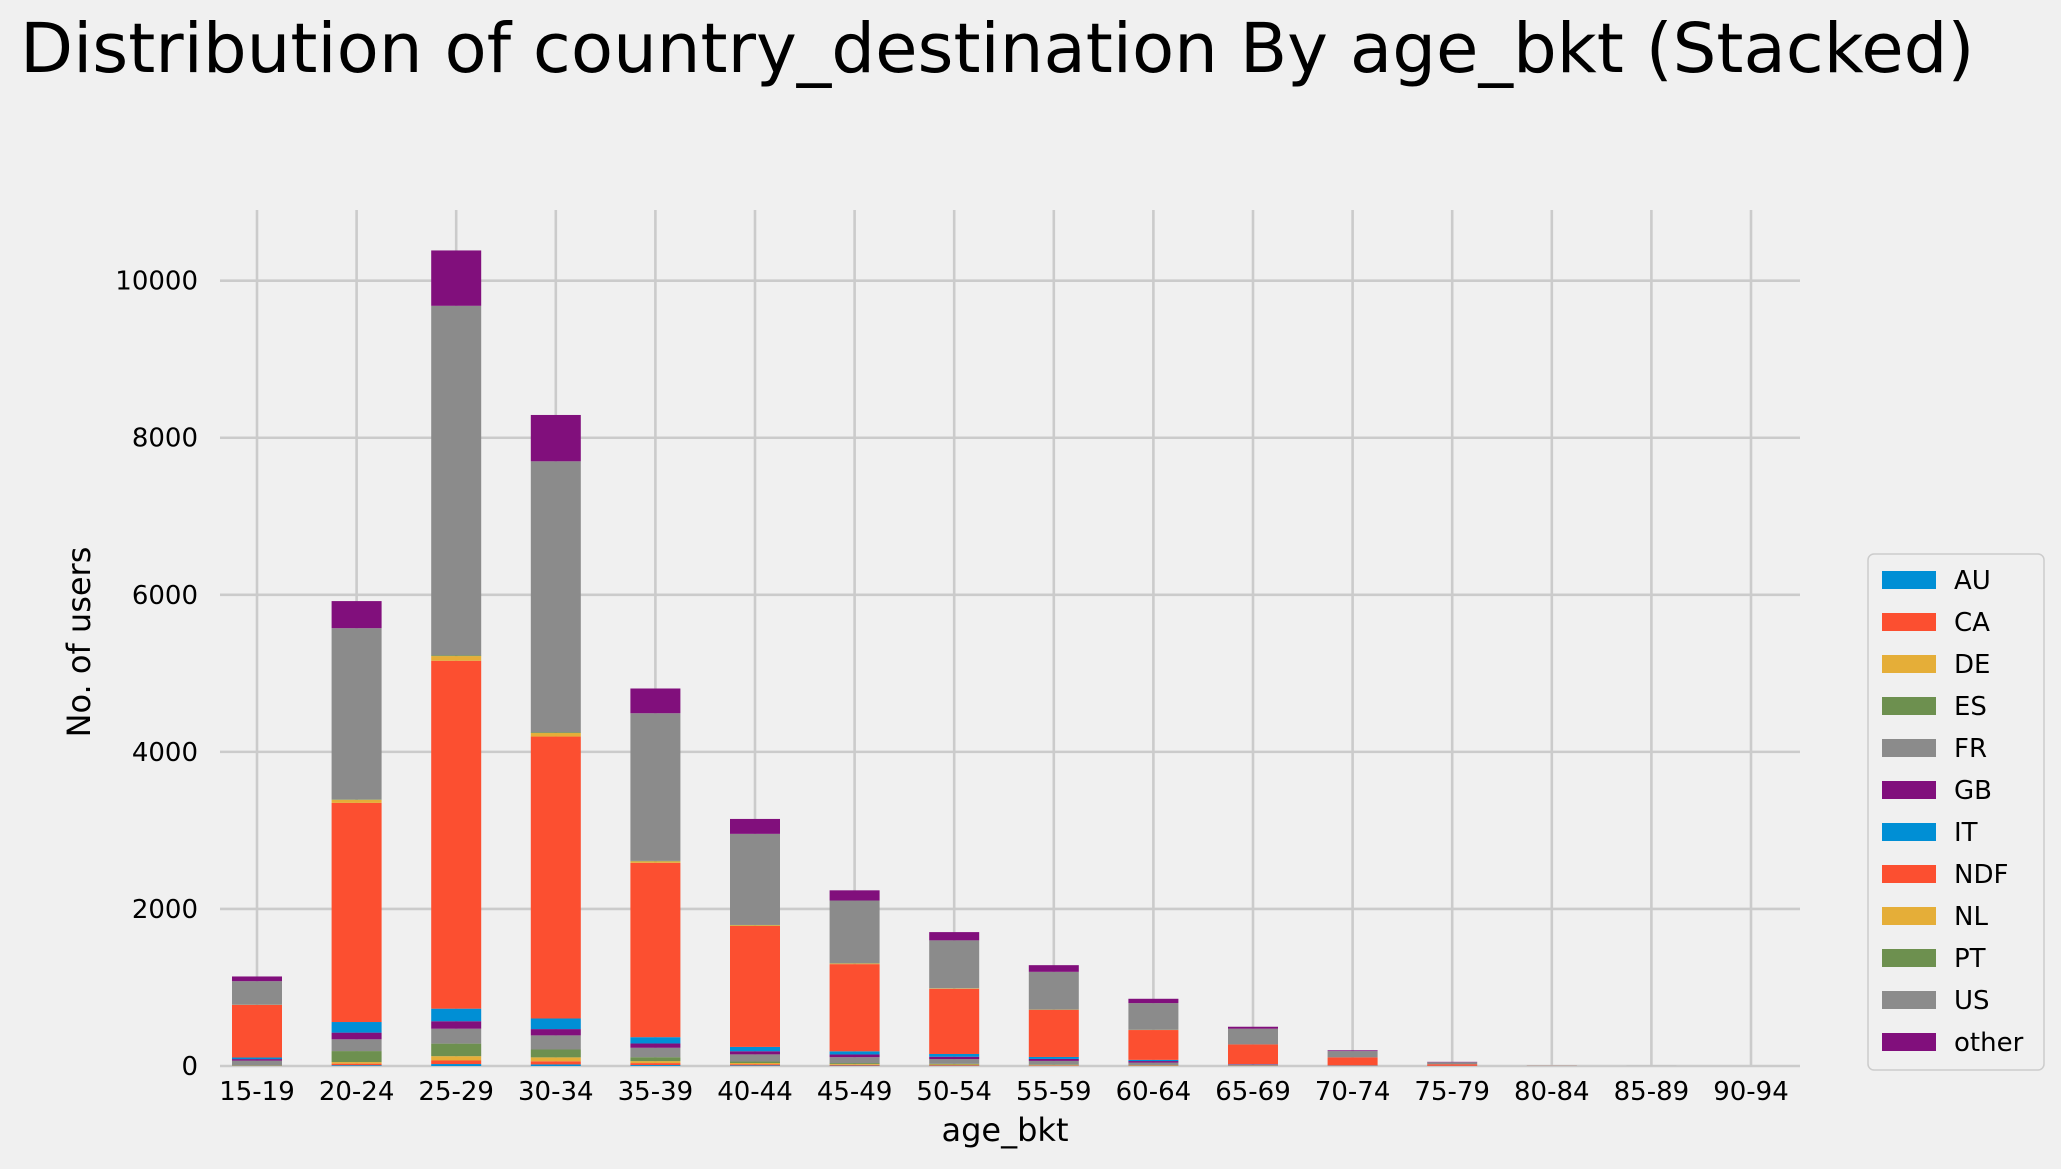 This screenshot has height=1169, width=2061. What do you see at coordinates (1973, 791) in the screenshot?
I see `legend-label: GB` at bounding box center [1973, 791].